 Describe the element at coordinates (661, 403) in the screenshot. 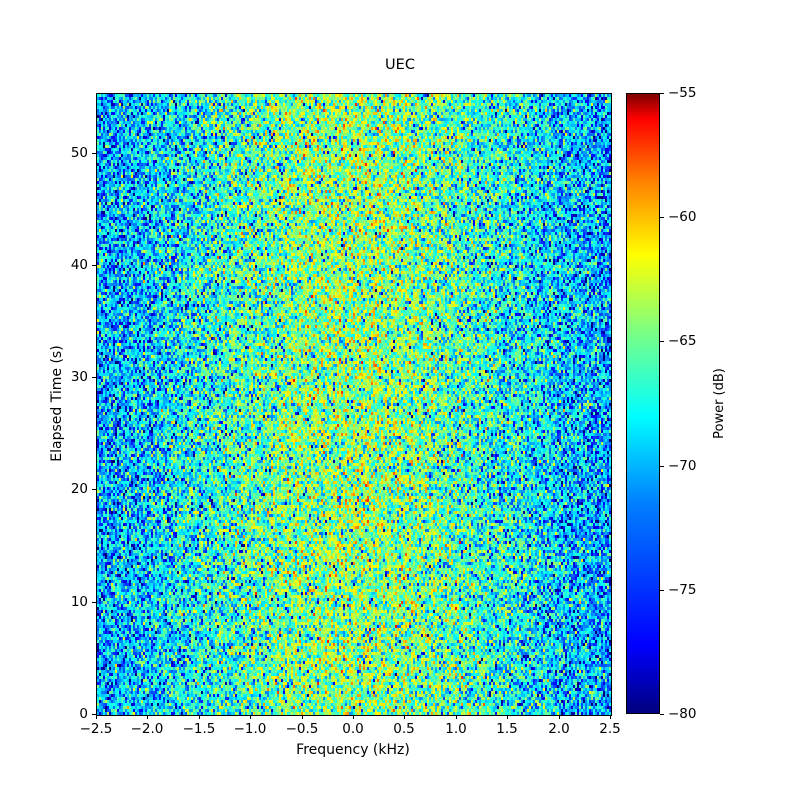

I see `colorbar: −80 −75 −70 −65 −60 −55` at that location.